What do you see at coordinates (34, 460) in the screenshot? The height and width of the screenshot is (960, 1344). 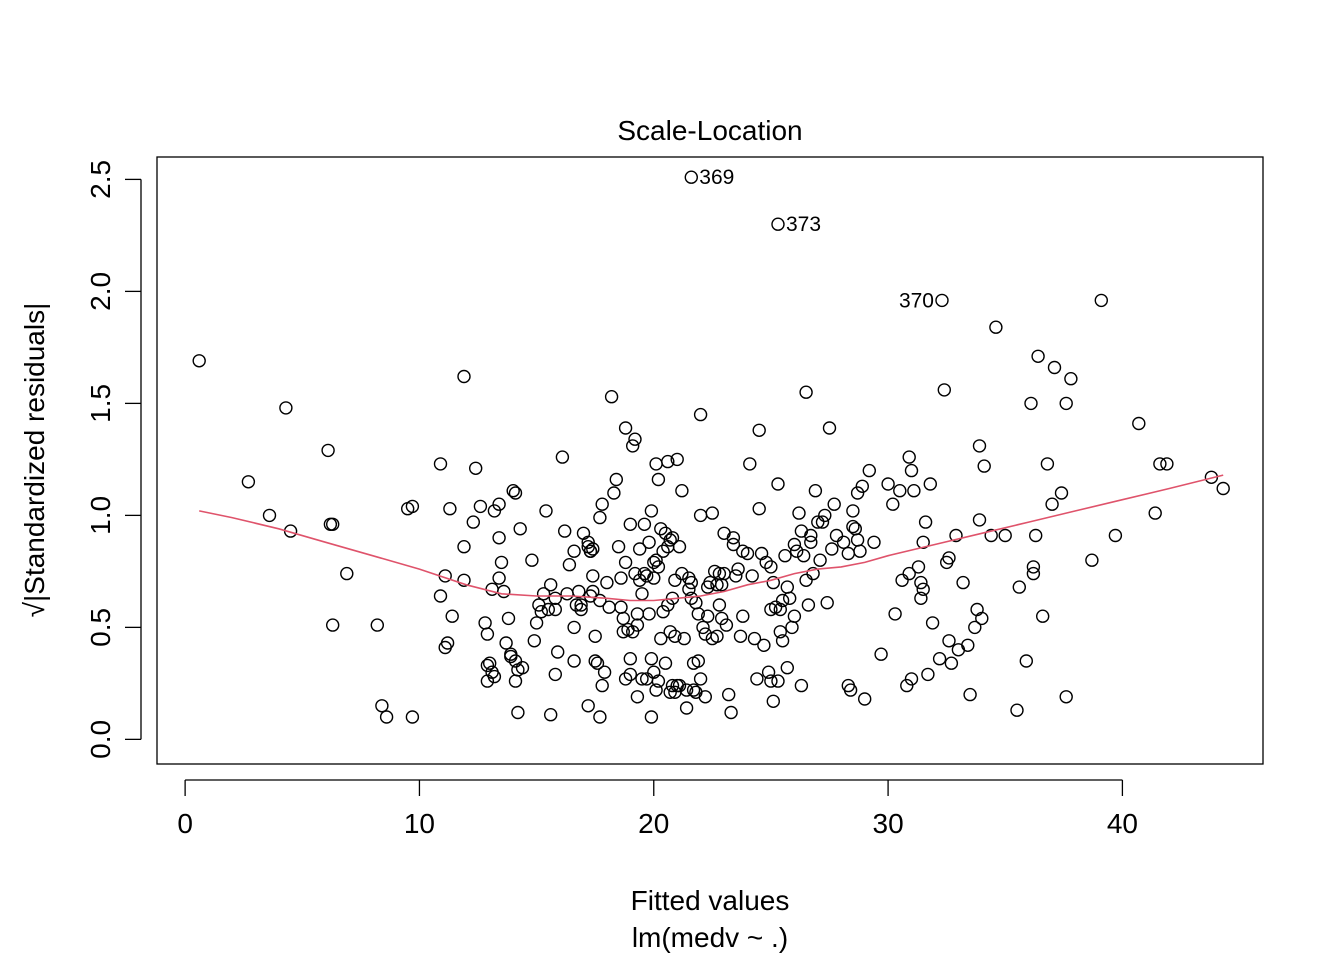 I see `y-axis-label: √|Standardized residuals|` at bounding box center [34, 460].